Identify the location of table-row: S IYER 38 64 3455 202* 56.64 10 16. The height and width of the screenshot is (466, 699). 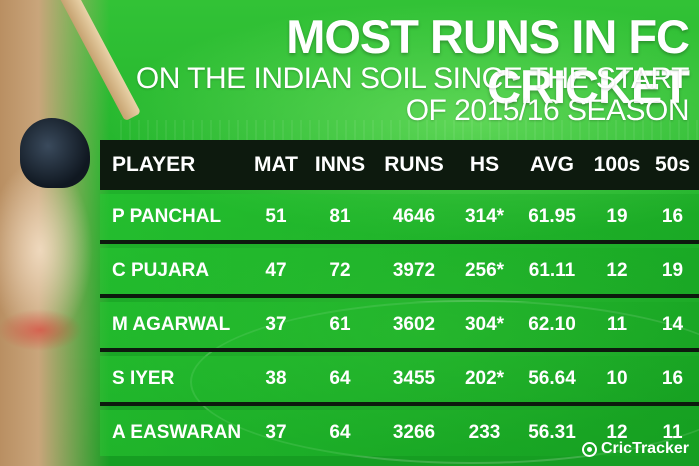
(399, 379).